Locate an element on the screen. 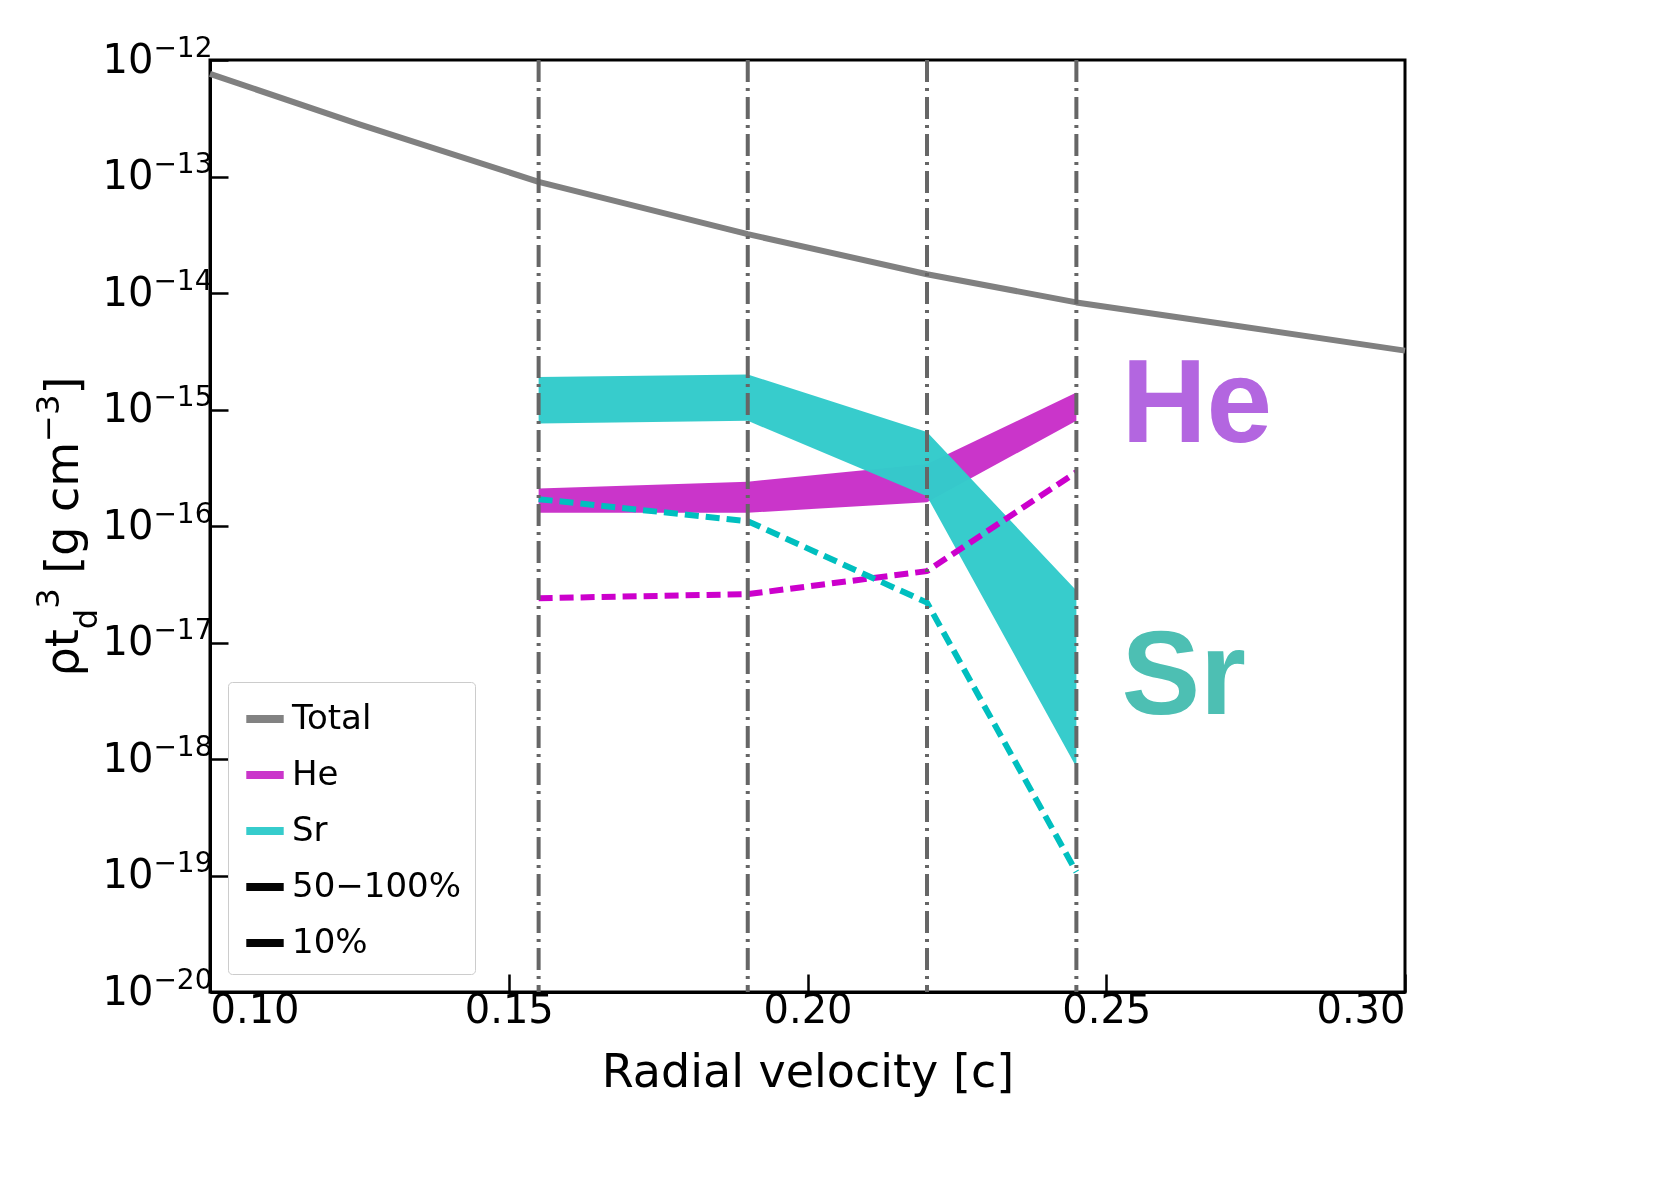 This screenshot has height=1194, width=1663. legend-label: He is located at coordinates (315, 773).